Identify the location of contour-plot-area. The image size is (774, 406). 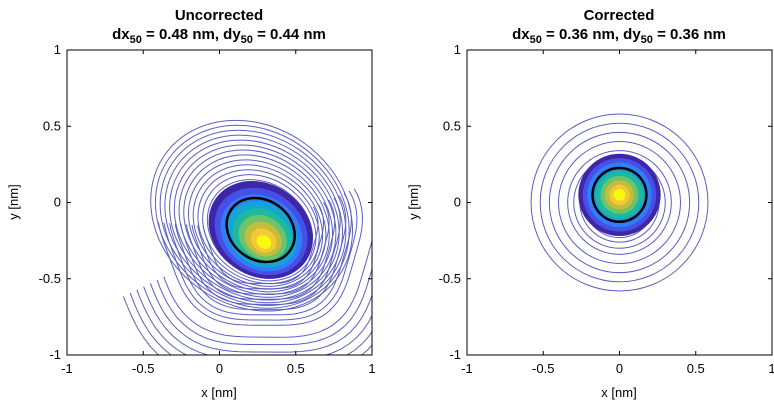
(619, 202).